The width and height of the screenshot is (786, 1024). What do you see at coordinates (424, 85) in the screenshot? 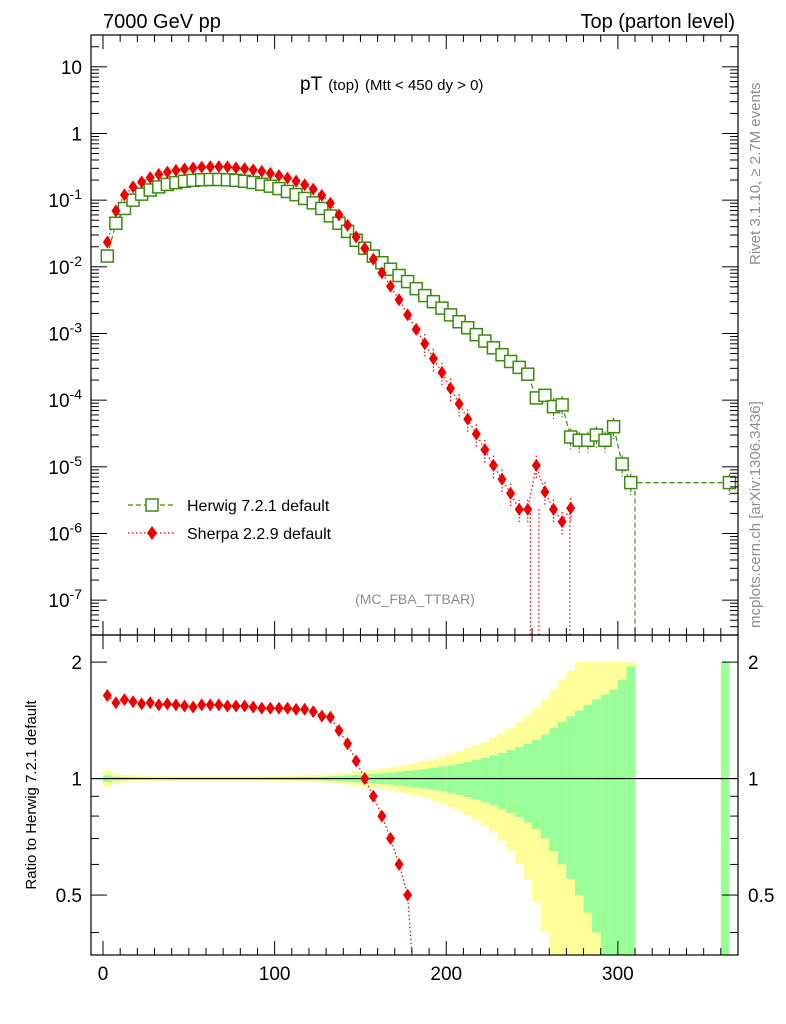
I see `plot-title-sub2: (Mtt < 450 dy > 0)` at bounding box center [424, 85].